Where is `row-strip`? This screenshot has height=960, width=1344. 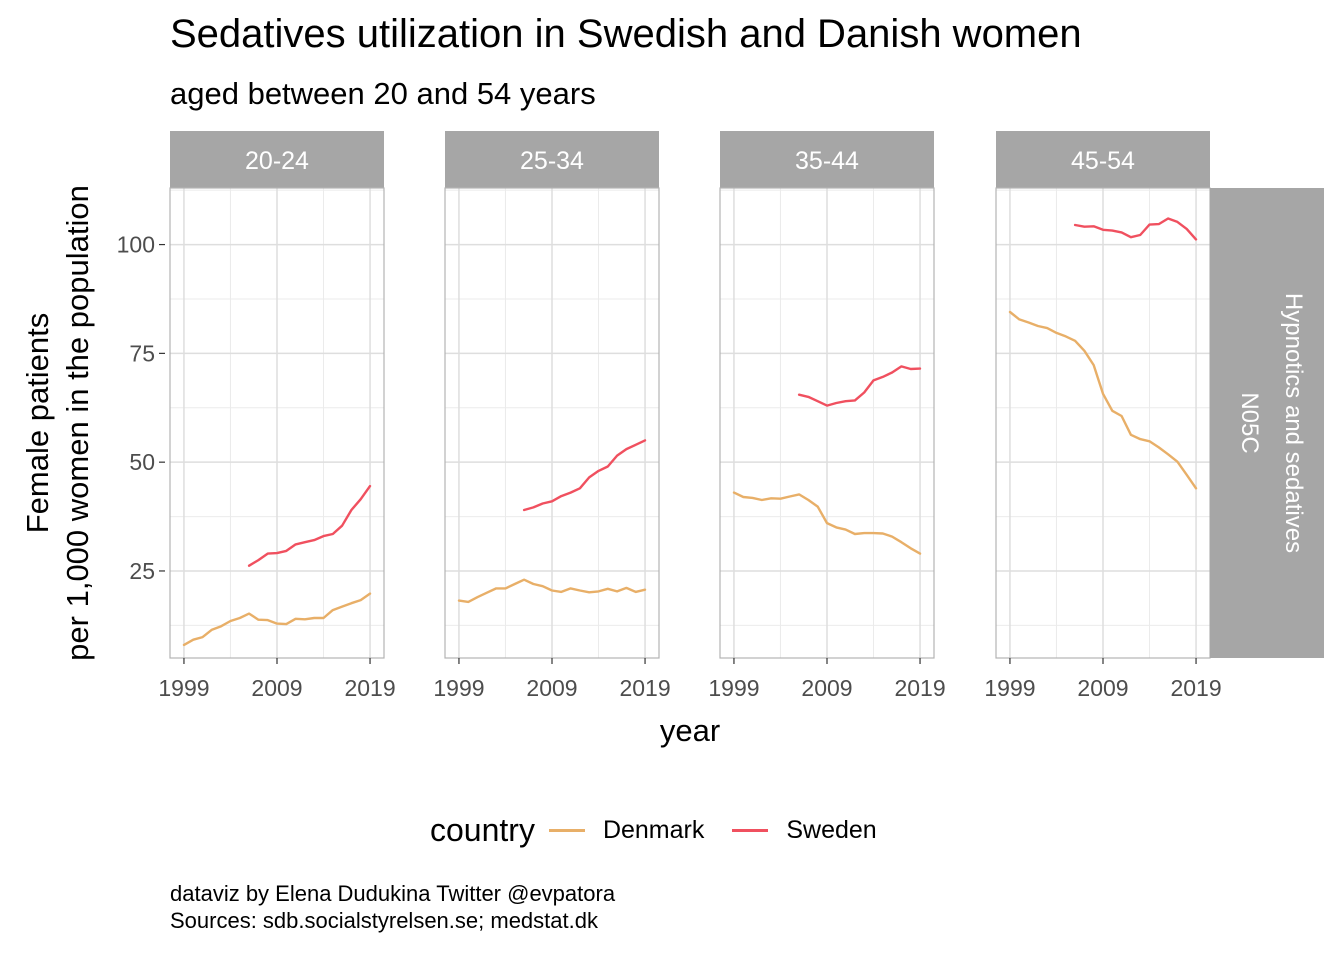
row-strip is located at coordinates (1267, 423).